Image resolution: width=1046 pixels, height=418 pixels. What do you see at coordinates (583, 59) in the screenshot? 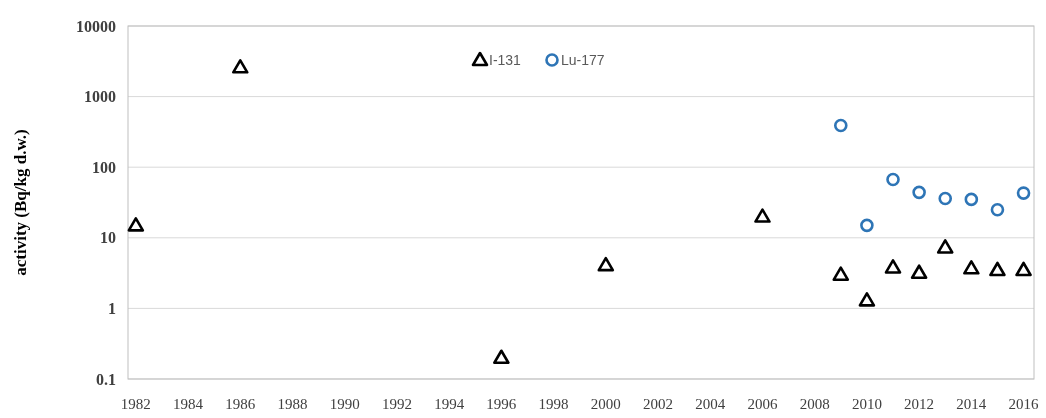
I see `legend-label: Lu-177` at bounding box center [583, 59].